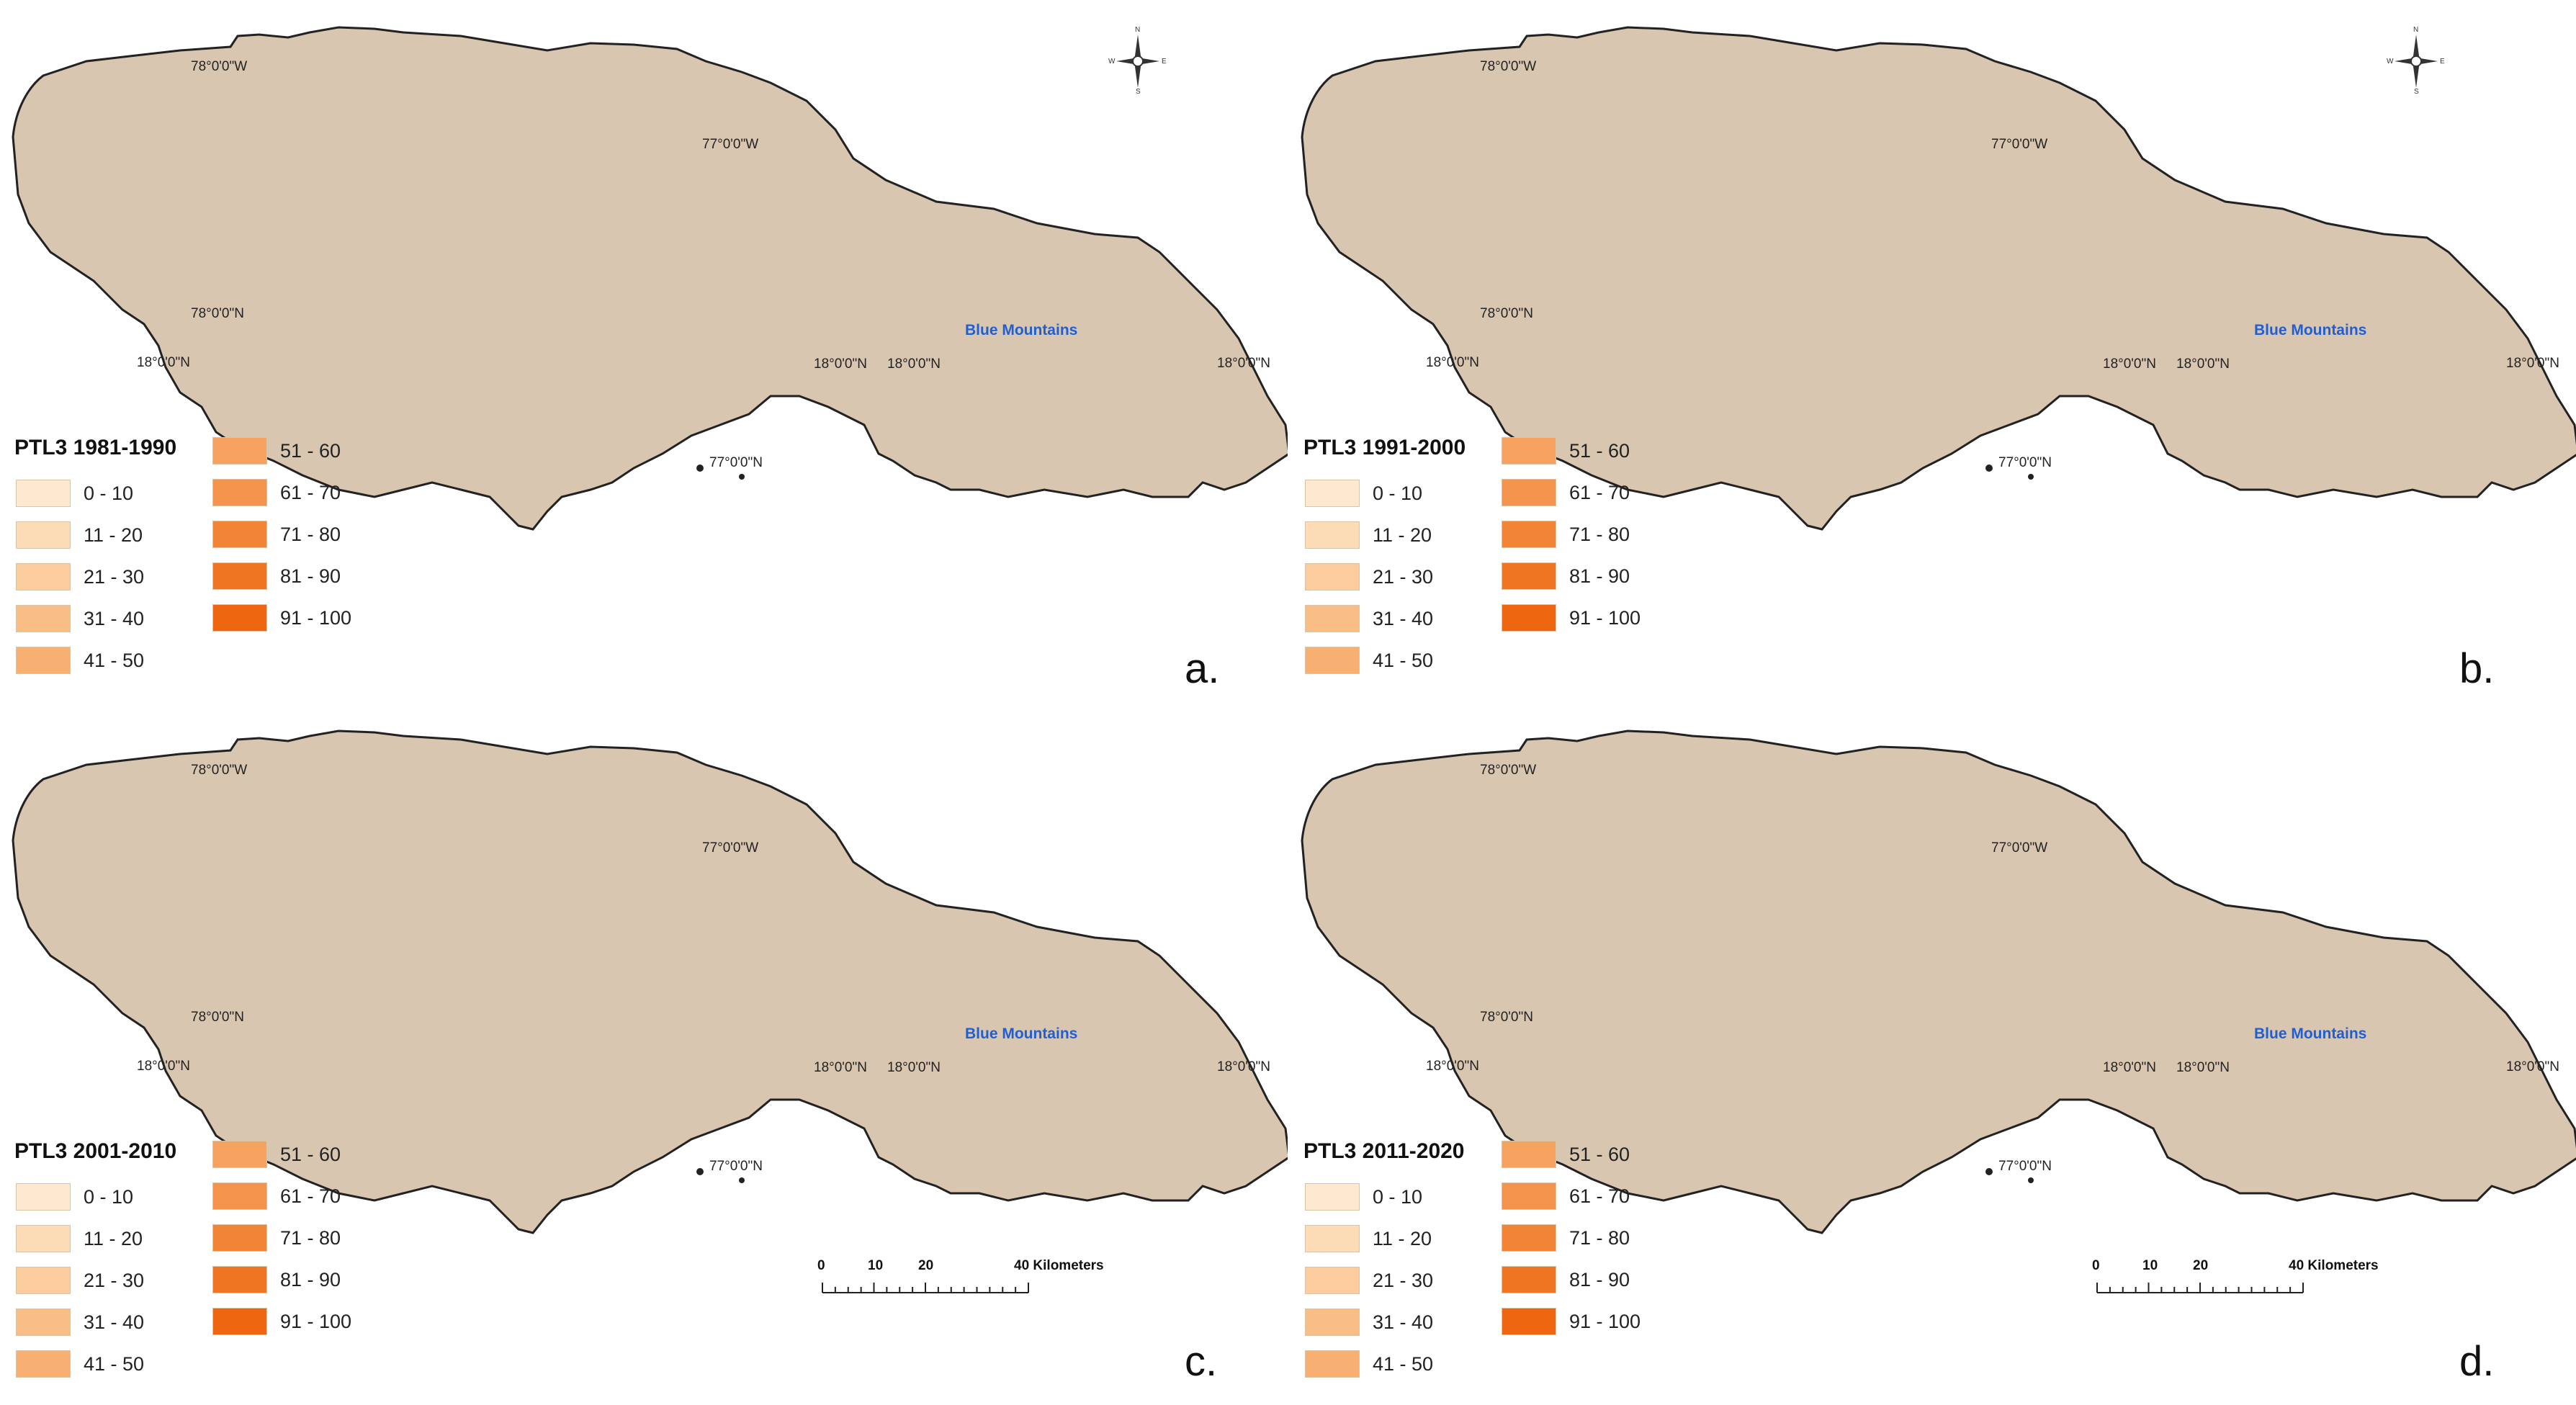  I want to click on scale-tick-label: 10, so click(2150, 1265).